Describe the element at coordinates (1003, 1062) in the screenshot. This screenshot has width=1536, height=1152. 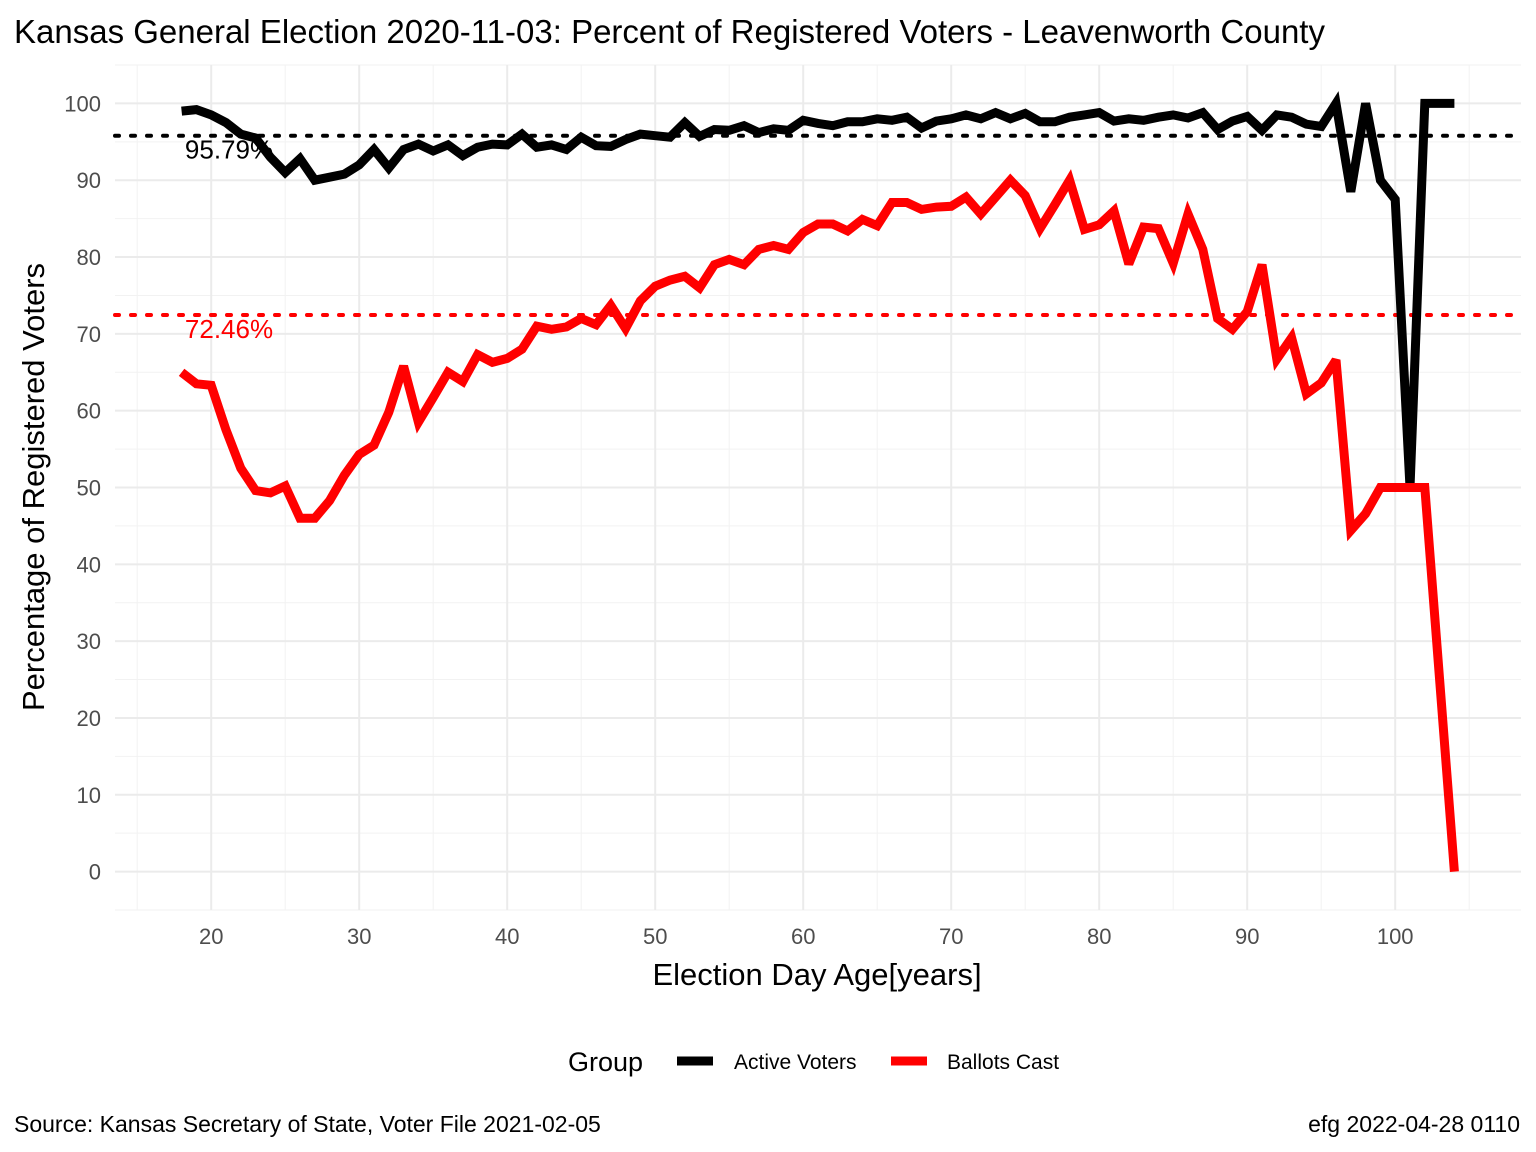
I see `legend-label-ballots-cast: Ballots Cast` at that location.